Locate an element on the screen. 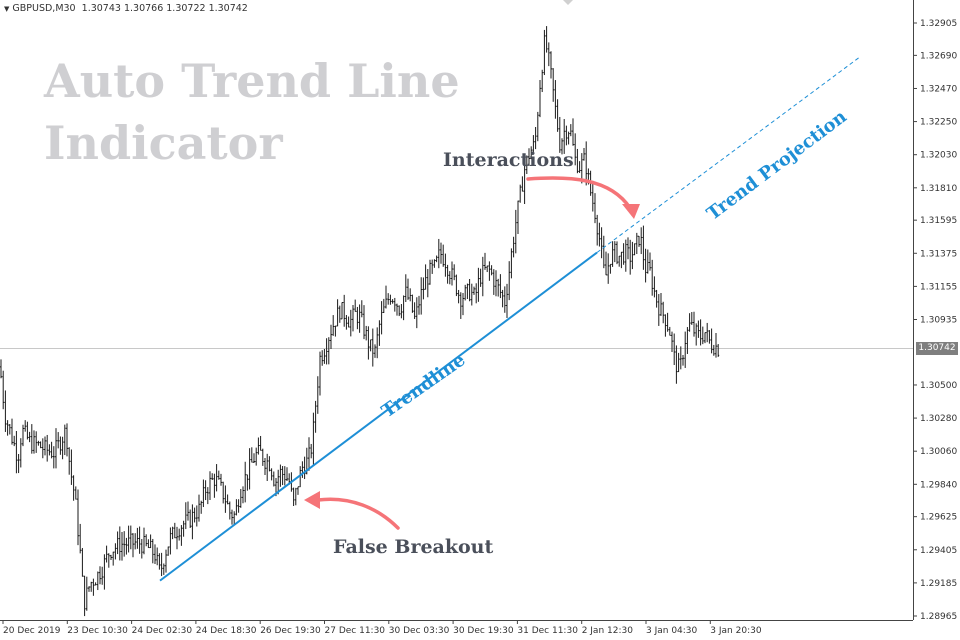 The width and height of the screenshot is (960, 640). price-axis-label: 1.30500 is located at coordinates (938, 386).